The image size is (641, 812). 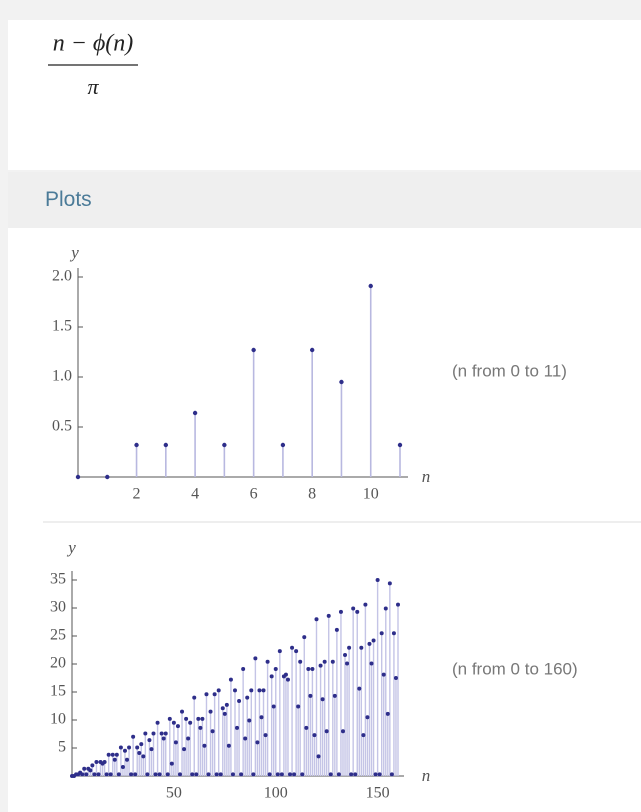 What do you see at coordinates (62, 747) in the screenshot?
I see `y-tick-label: 5` at bounding box center [62, 747].